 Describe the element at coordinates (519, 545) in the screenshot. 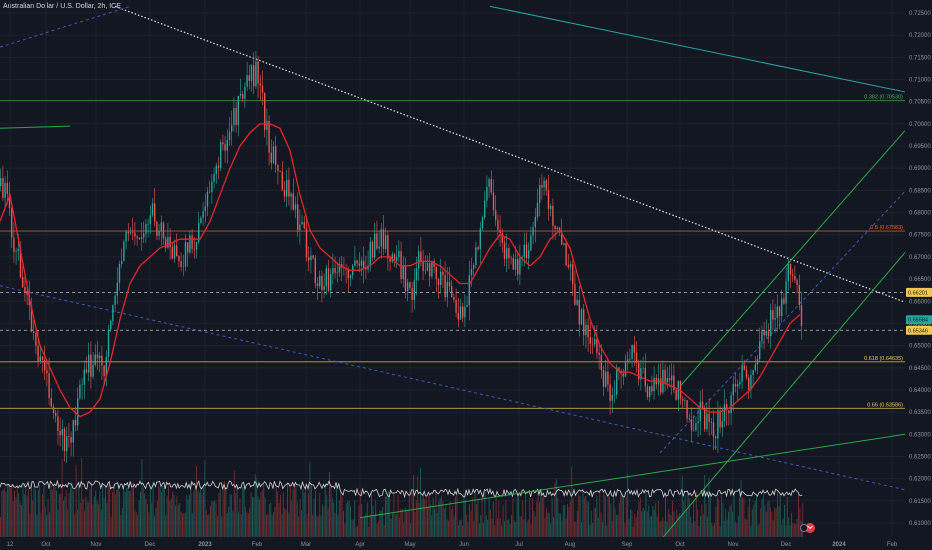

I see `time-axis-label: Jul` at that location.